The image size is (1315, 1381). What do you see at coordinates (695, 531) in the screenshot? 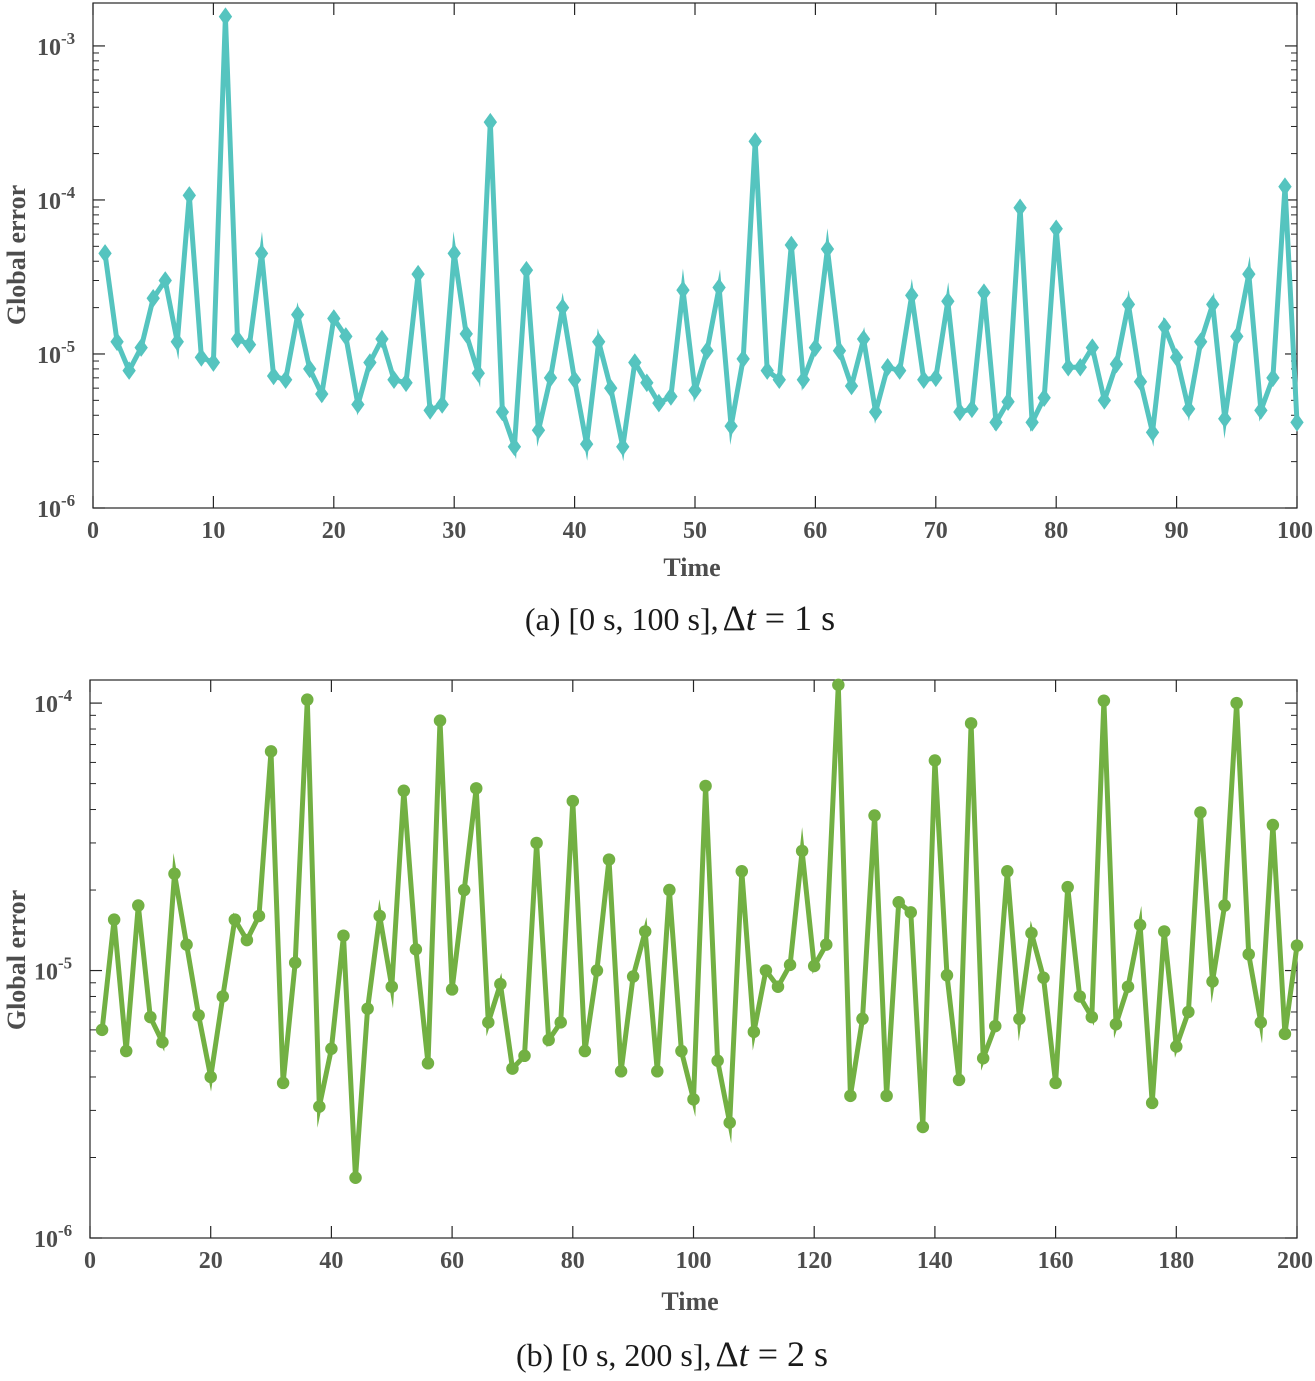
I see `x-tick-label: 50` at bounding box center [695, 531].